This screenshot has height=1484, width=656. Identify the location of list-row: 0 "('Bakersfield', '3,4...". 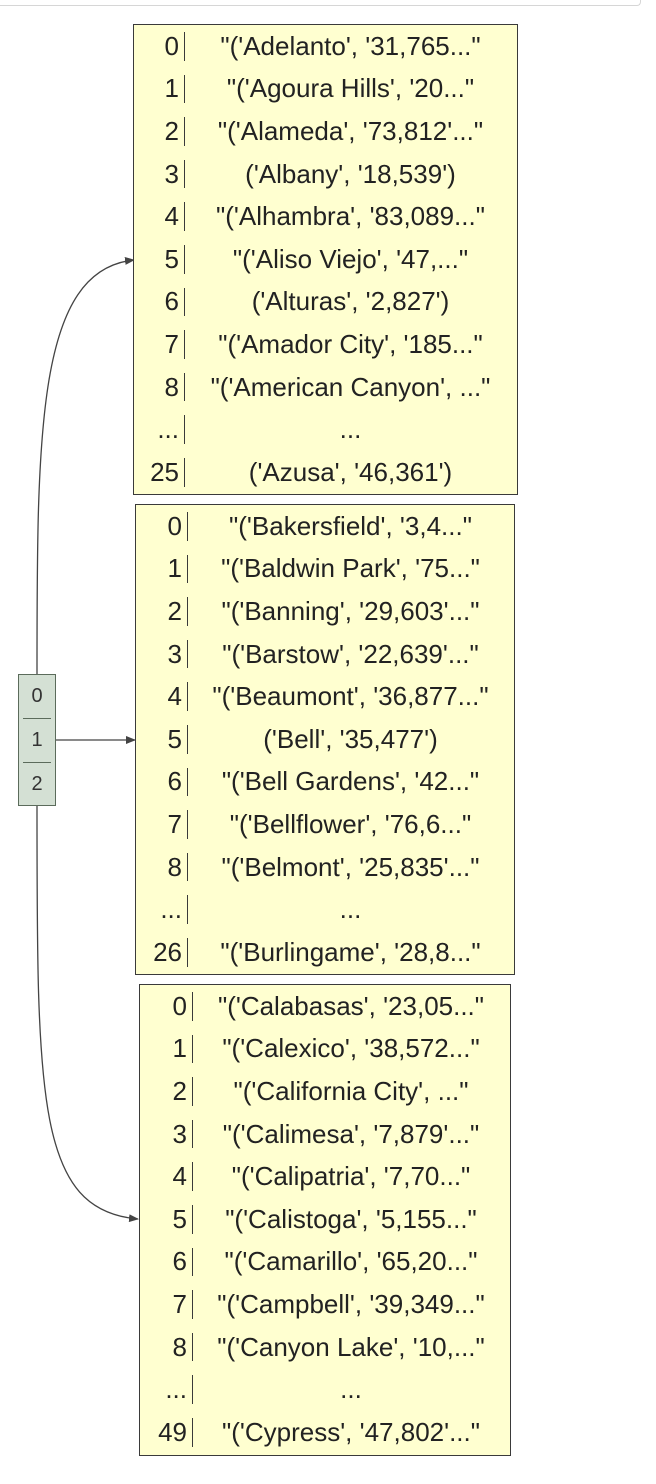
(325, 526).